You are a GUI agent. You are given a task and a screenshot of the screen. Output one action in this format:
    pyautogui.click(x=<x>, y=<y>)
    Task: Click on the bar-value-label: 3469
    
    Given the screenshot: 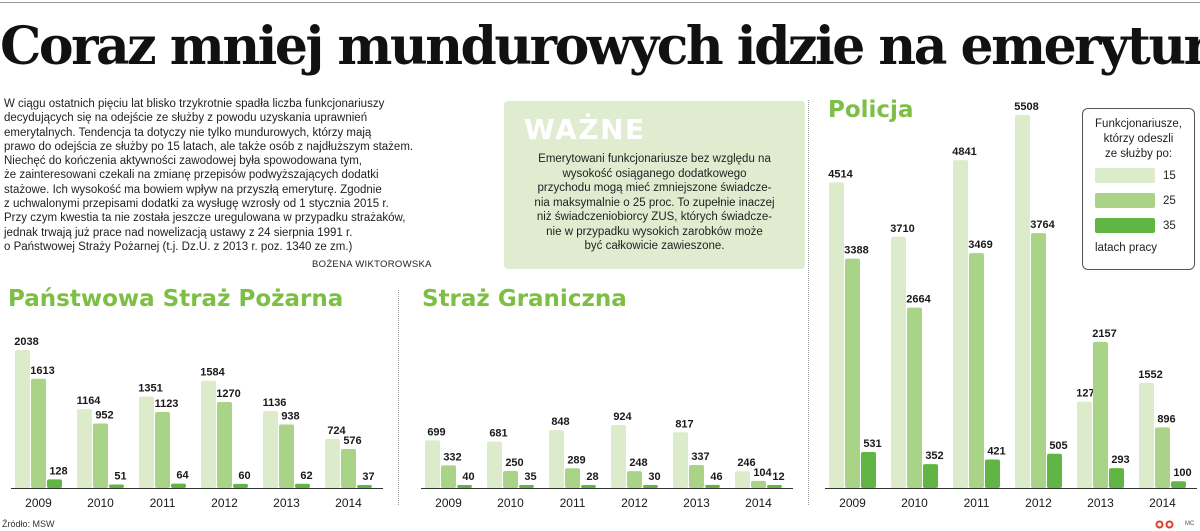 What is the action you would take?
    pyautogui.click(x=980, y=245)
    